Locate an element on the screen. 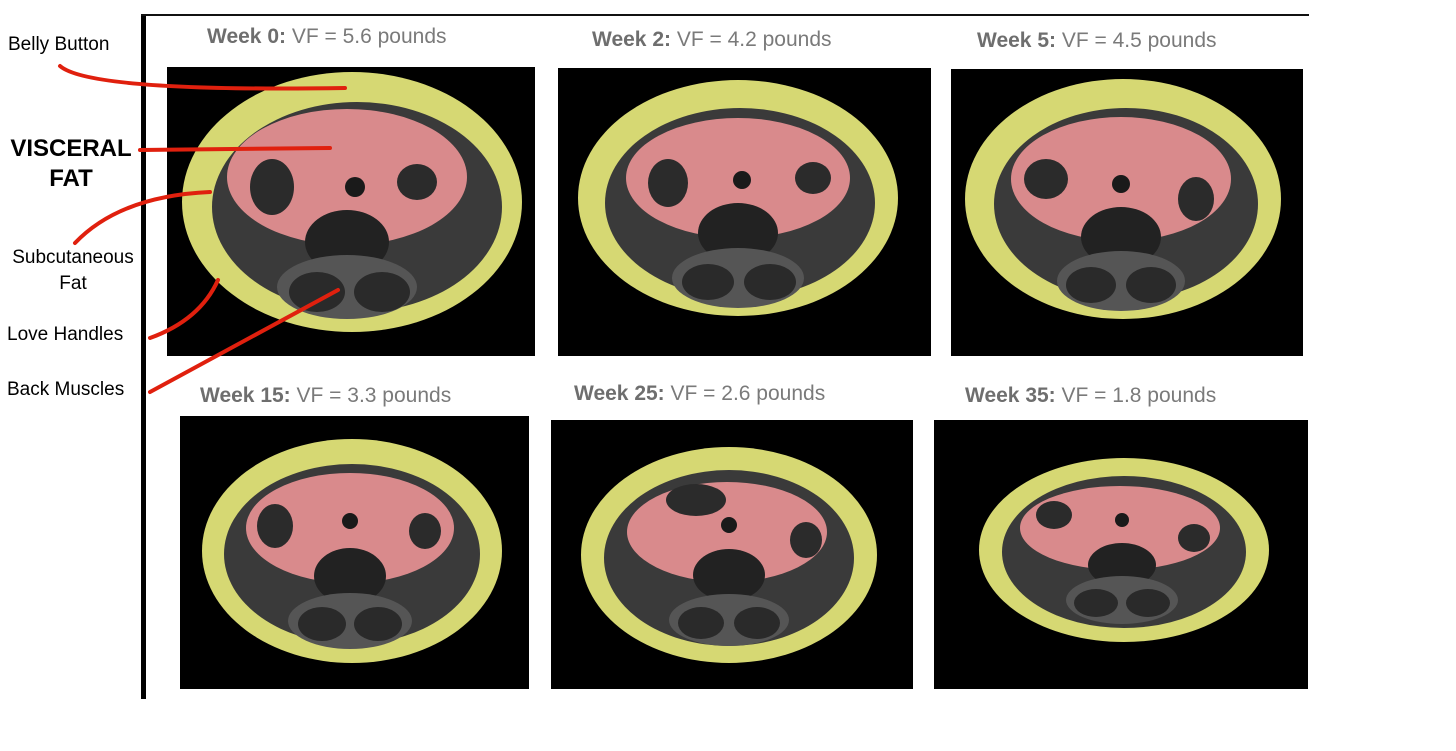 The width and height of the screenshot is (1456, 751). week-label: Week 15: is located at coordinates (245, 395).